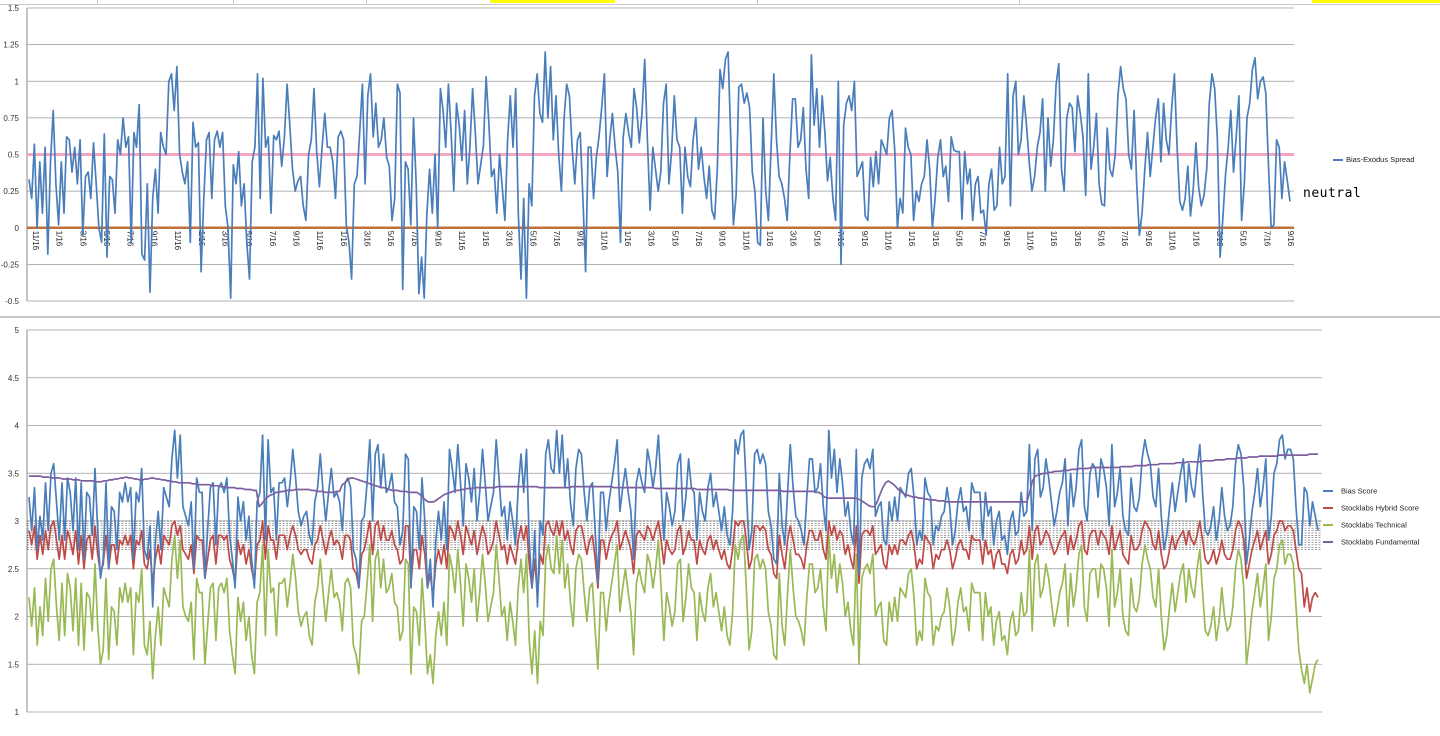  What do you see at coordinates (720, 317) in the screenshot?
I see `chart-separator` at bounding box center [720, 317].